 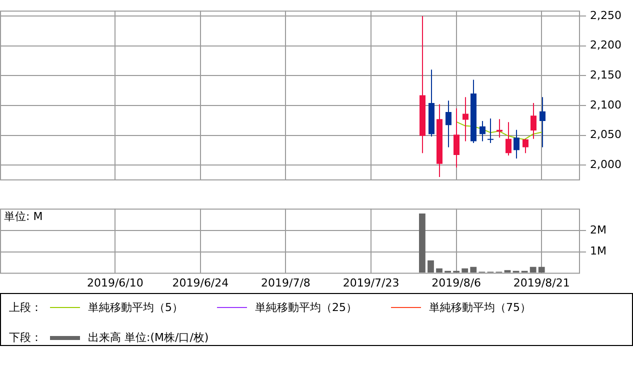 I want to click on x-tick-label: 2019/6/10, so click(x=115, y=283).